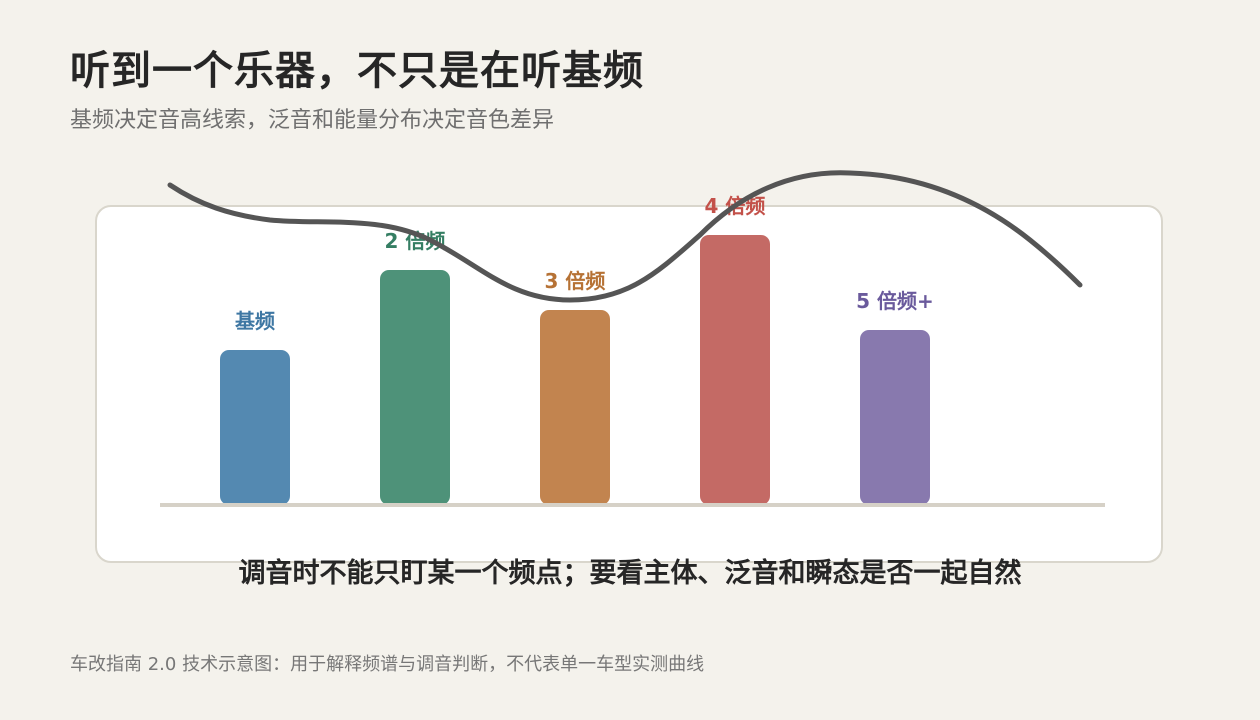  I want to click on bar-label-1: 基频, so click(255, 321).